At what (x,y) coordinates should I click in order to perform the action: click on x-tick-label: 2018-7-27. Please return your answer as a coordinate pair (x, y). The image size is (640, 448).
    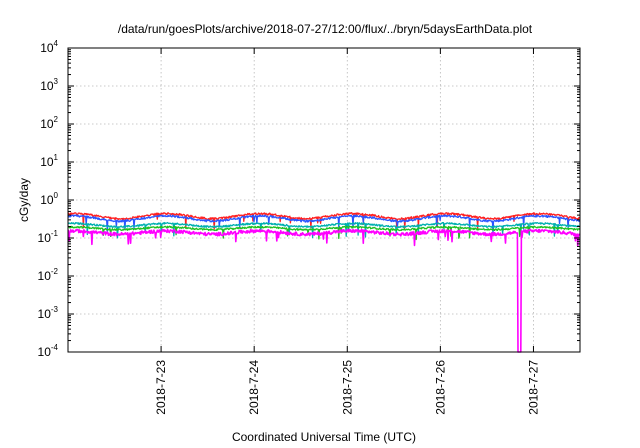
    Looking at the image, I should click on (533, 387).